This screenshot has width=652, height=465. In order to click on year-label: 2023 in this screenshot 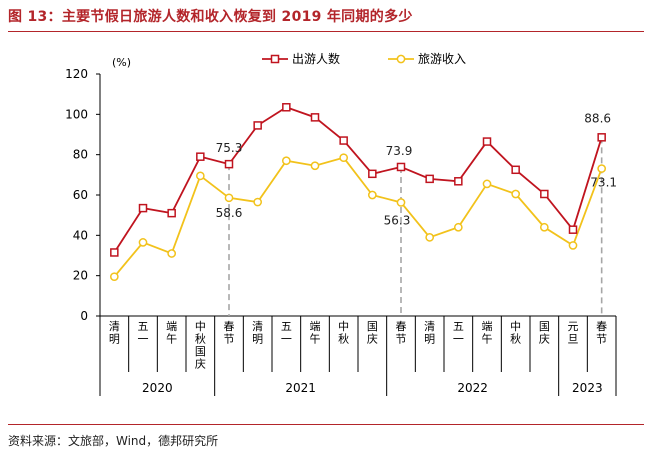, I will do `click(587, 388)`.